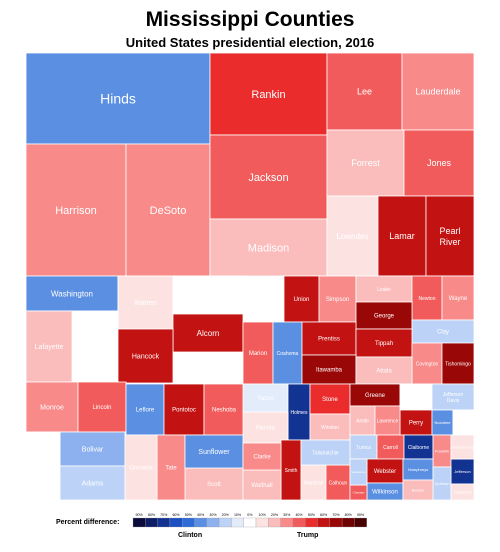  What do you see at coordinates (72, 293) in the screenshot?
I see `county-cell-washington` at bounding box center [72, 293].